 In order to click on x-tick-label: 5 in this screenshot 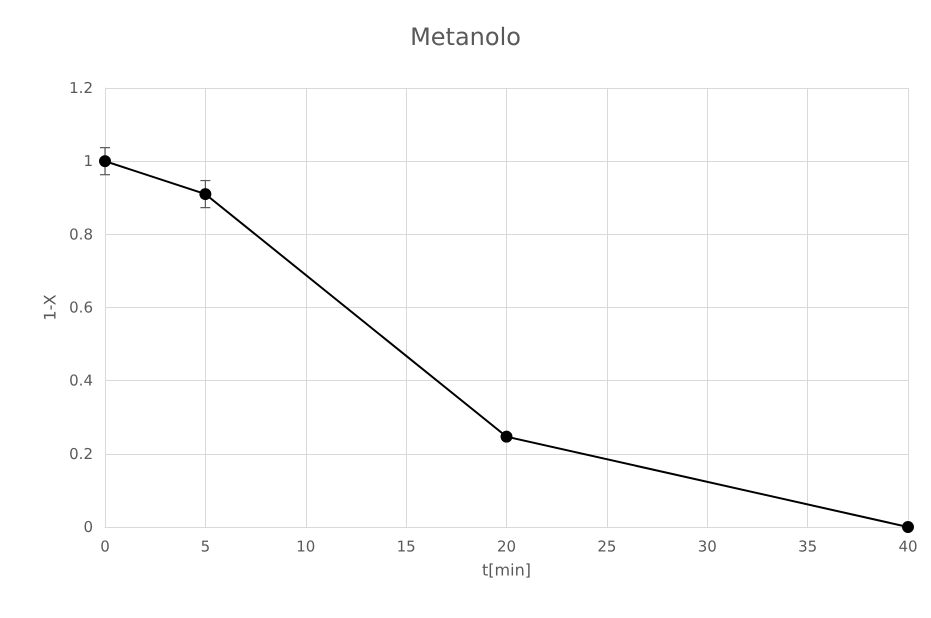, I will do `click(205, 547)`.